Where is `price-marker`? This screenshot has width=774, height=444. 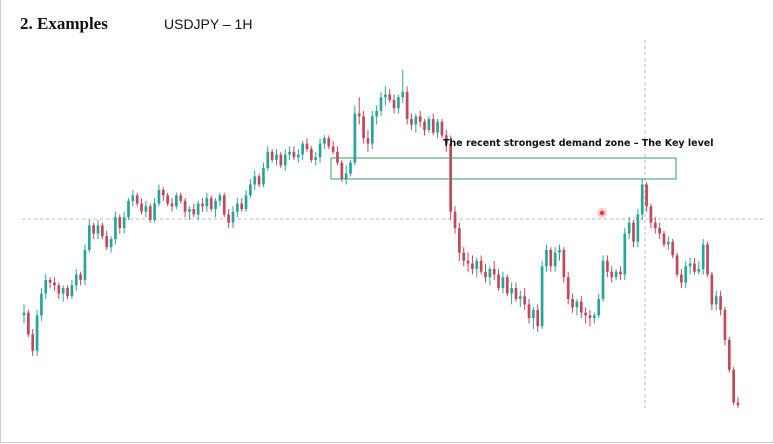
price-marker is located at coordinates (602, 213).